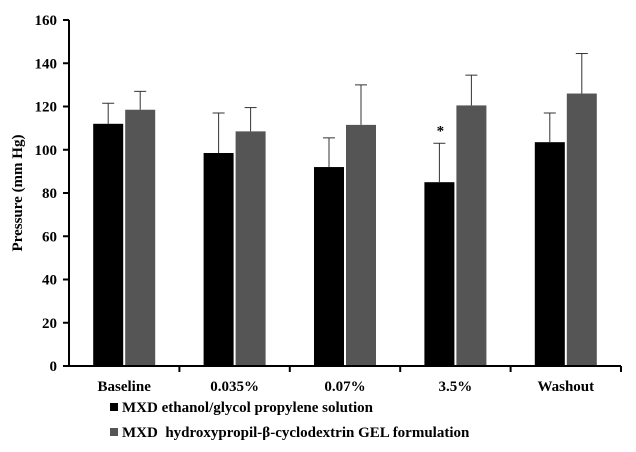 This screenshot has width=636, height=452. What do you see at coordinates (46, 108) in the screenshot?
I see `y-tick-label-120: 120` at bounding box center [46, 108].